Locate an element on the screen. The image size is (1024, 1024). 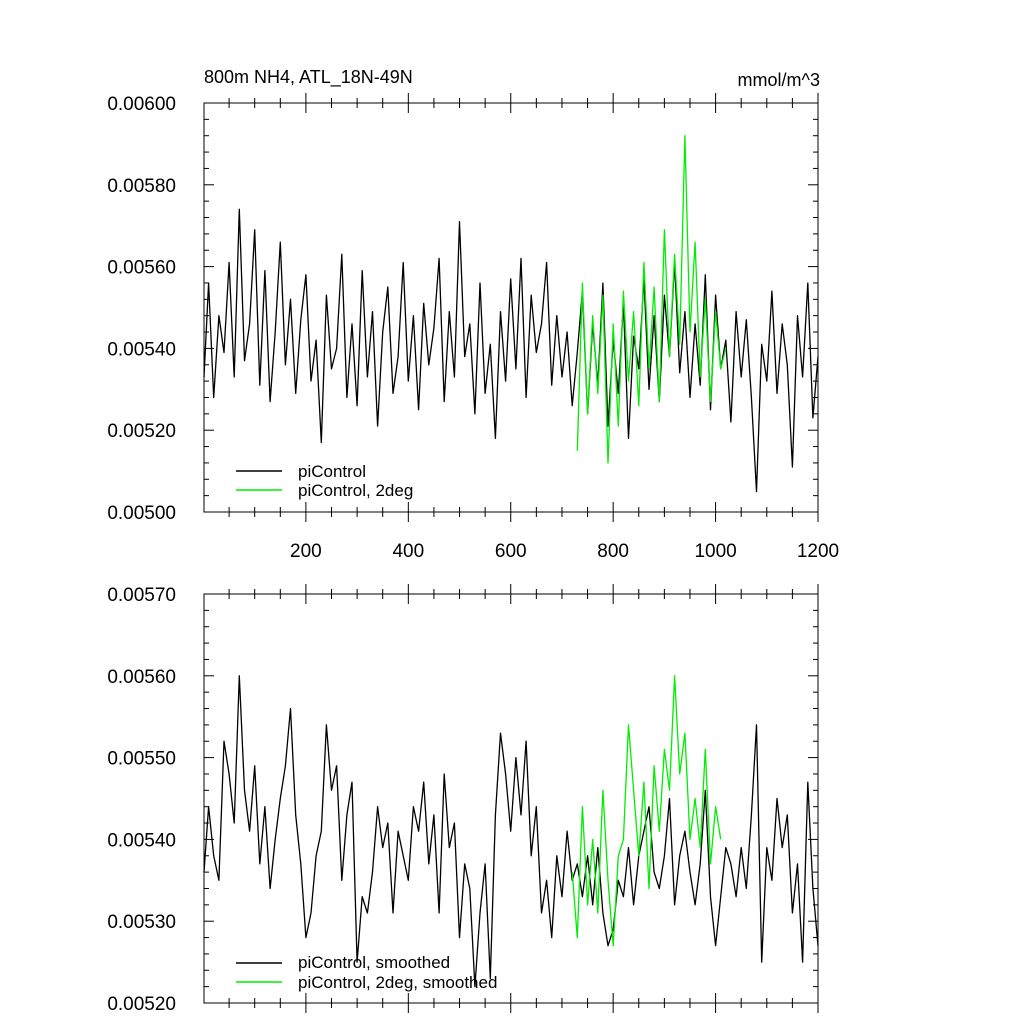
top-legend: piControl piControl, 2deg is located at coordinates (324, 481).